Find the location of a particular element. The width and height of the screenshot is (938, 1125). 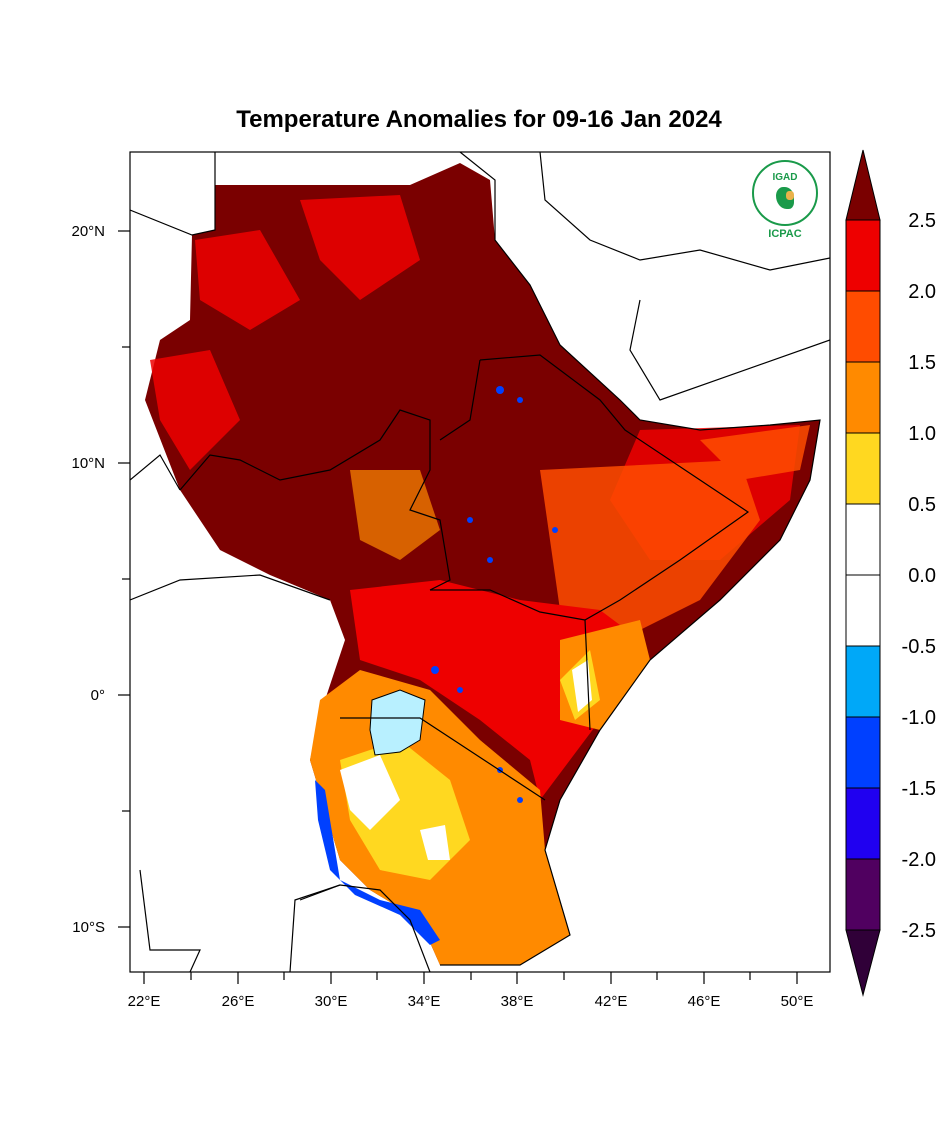

logo-igad-text: IGAD is located at coordinates (785, 177).